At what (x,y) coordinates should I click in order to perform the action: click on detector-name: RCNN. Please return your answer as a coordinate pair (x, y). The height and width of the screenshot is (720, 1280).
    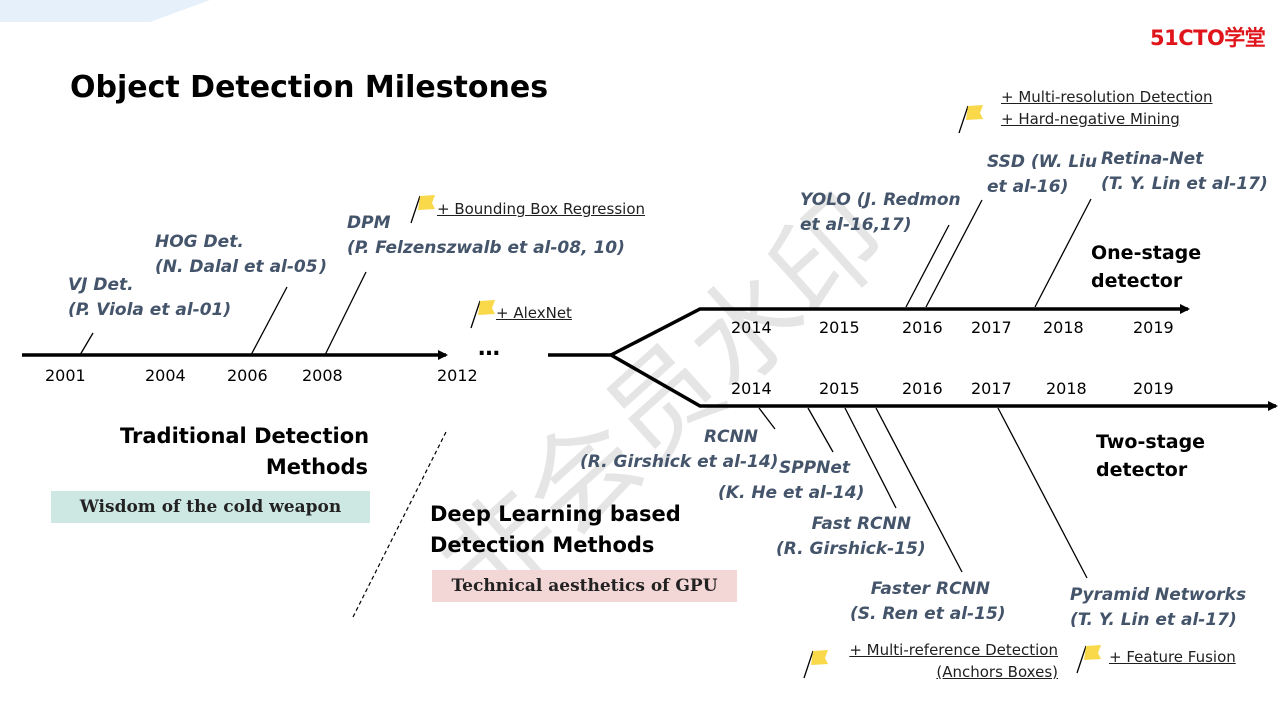
    Looking at the image, I should click on (730, 437).